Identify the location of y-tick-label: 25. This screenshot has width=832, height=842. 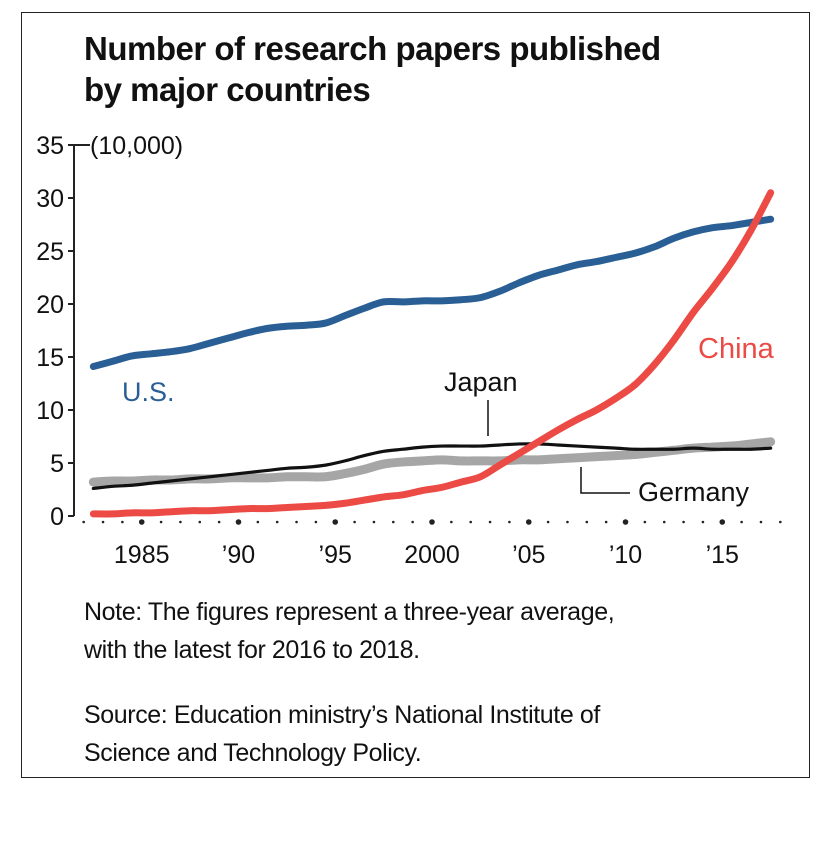
(50, 252).